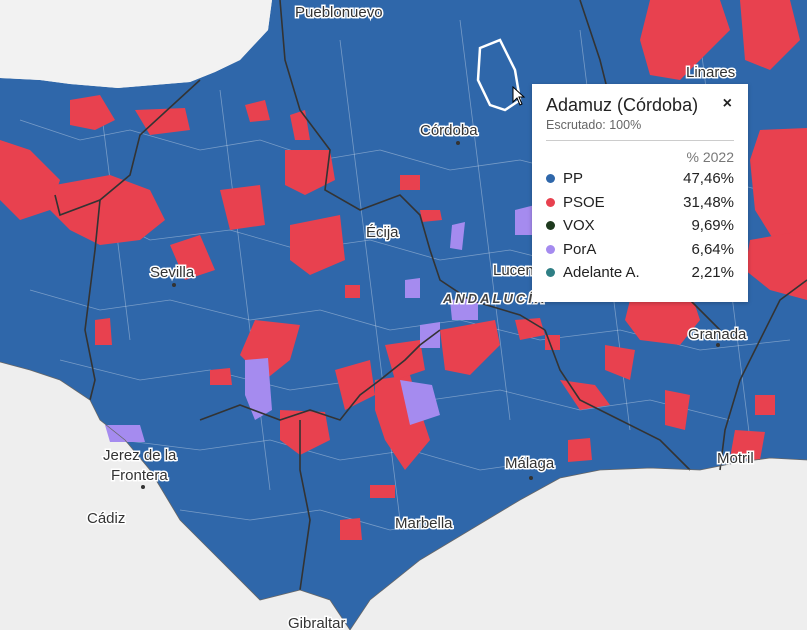 Image resolution: width=807 pixels, height=630 pixels. Describe the element at coordinates (494, 298) in the screenshot. I see `label-region: ANDALUCÍA` at that location.